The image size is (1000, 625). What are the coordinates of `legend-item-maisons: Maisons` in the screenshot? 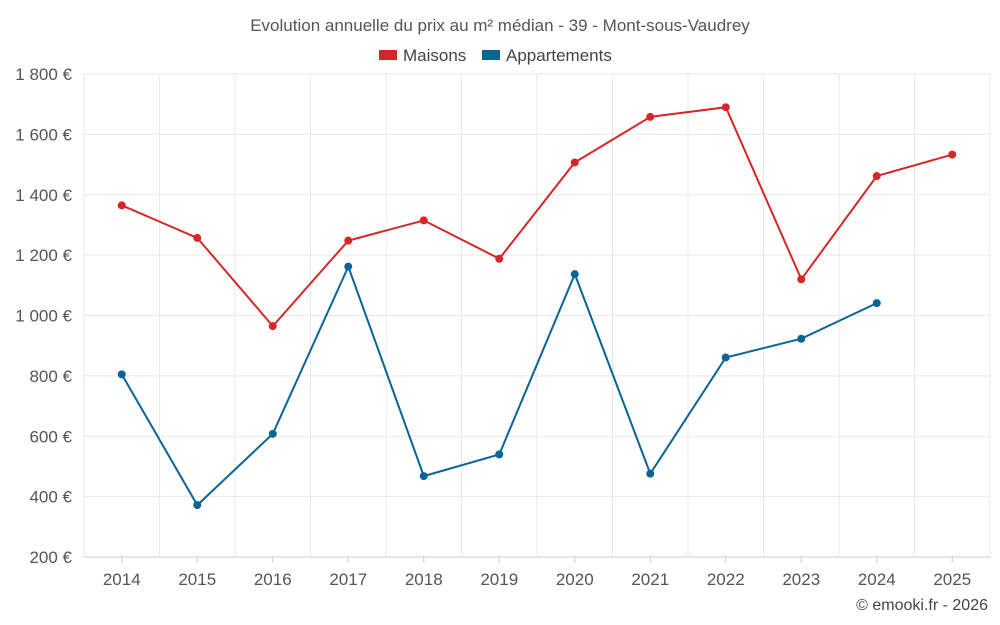 It's located at (422, 55).